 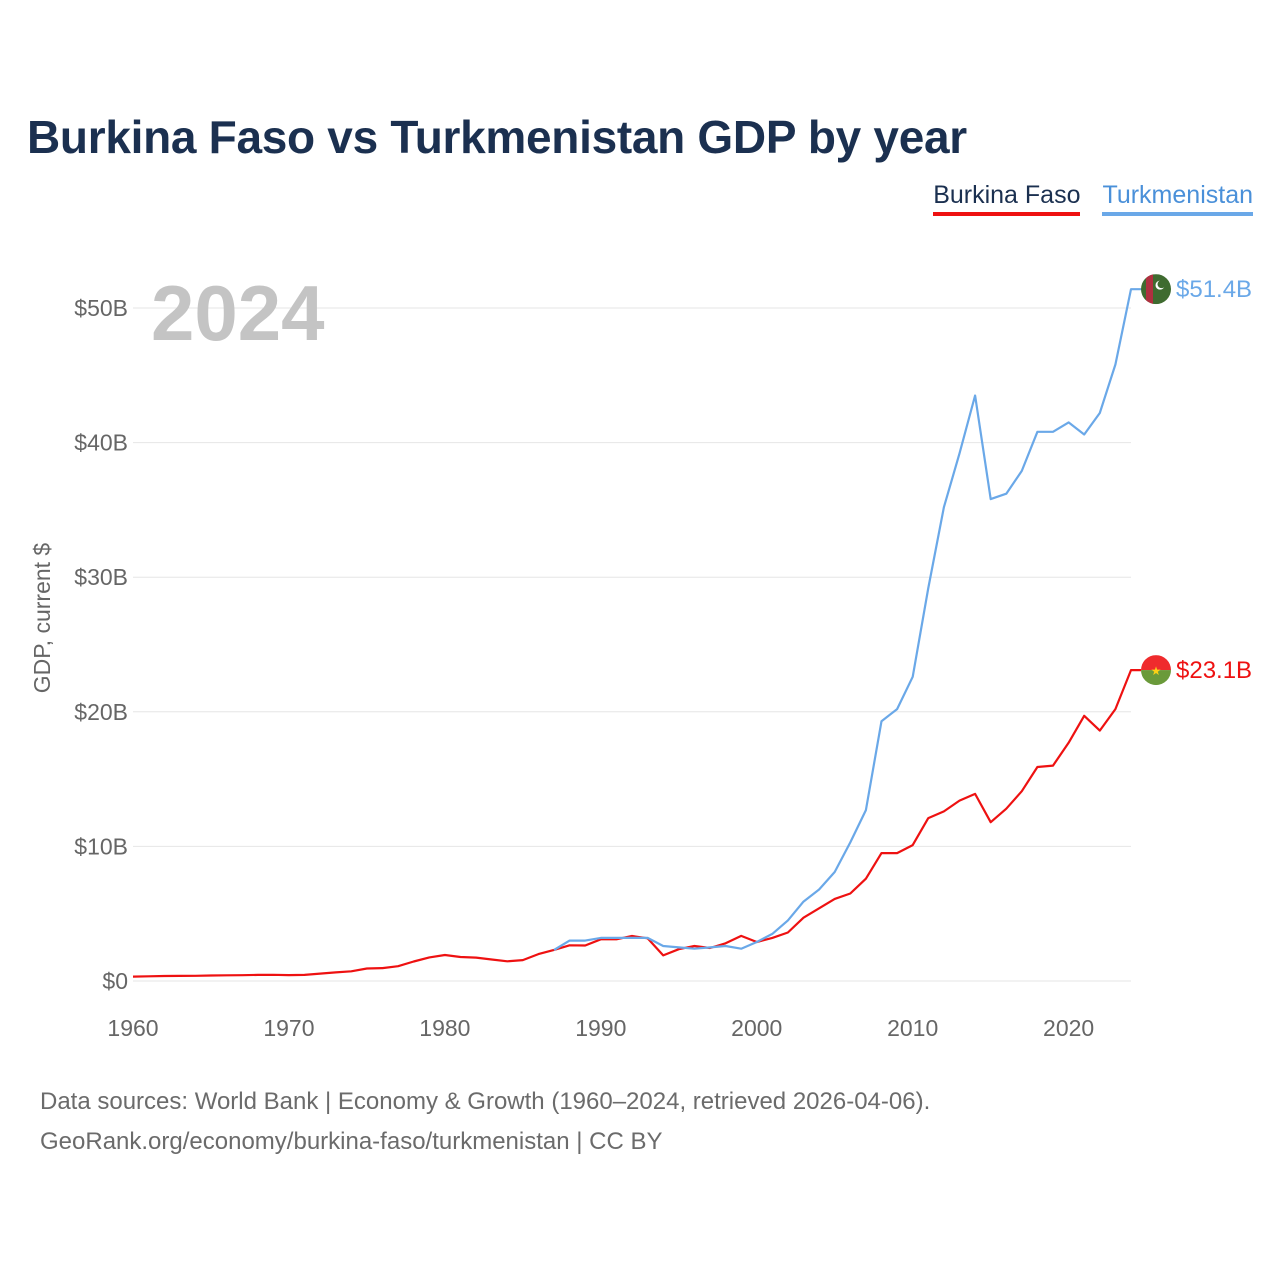 What do you see at coordinates (1093, 198) in the screenshot?
I see `legend: Burkina Faso Turkmenistan` at bounding box center [1093, 198].